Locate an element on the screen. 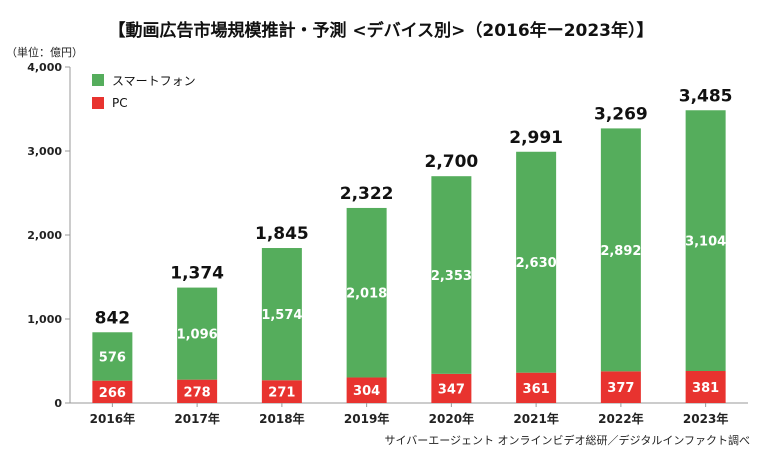 This screenshot has height=454, width=762. legend-item-smartphone: スマートフォン is located at coordinates (144, 80).